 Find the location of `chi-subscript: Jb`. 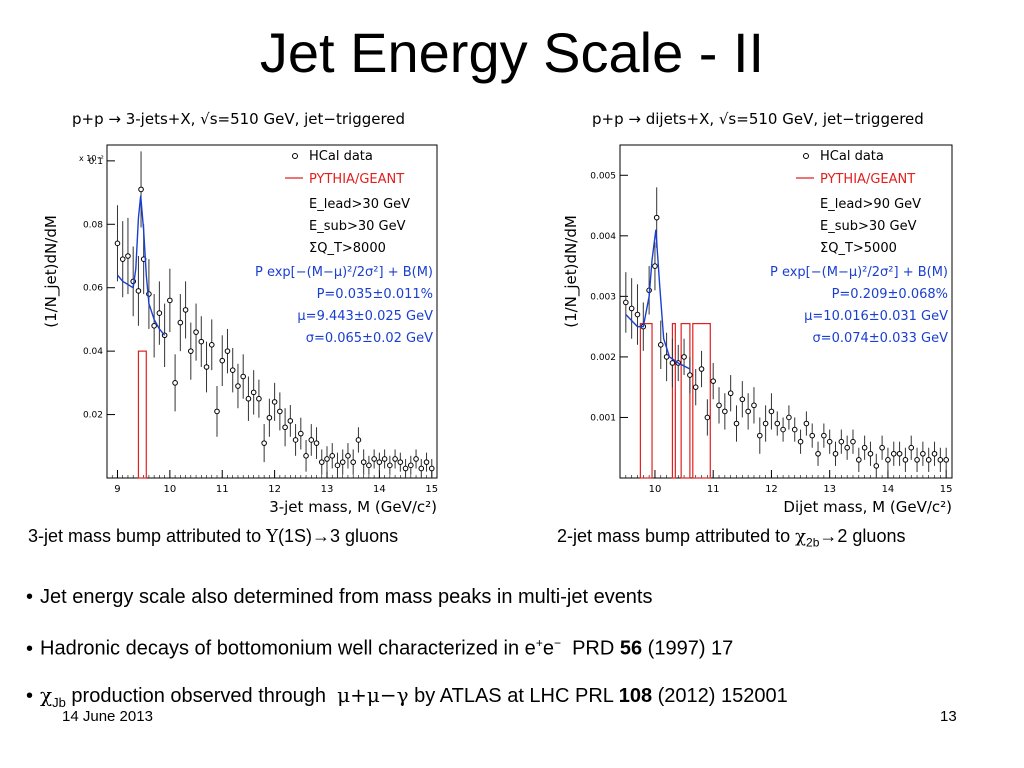

chi-subscript: Jb is located at coordinates (59, 702).